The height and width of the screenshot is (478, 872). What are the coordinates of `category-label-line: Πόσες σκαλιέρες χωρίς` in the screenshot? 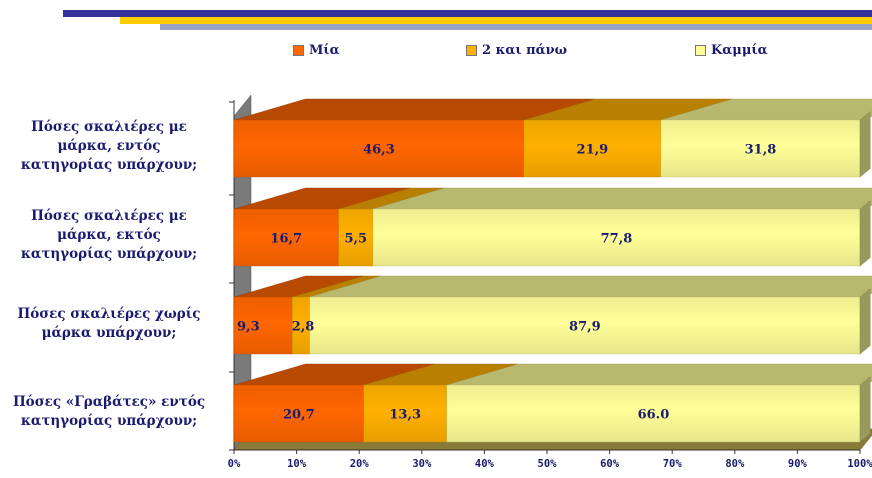 It's located at (109, 313).